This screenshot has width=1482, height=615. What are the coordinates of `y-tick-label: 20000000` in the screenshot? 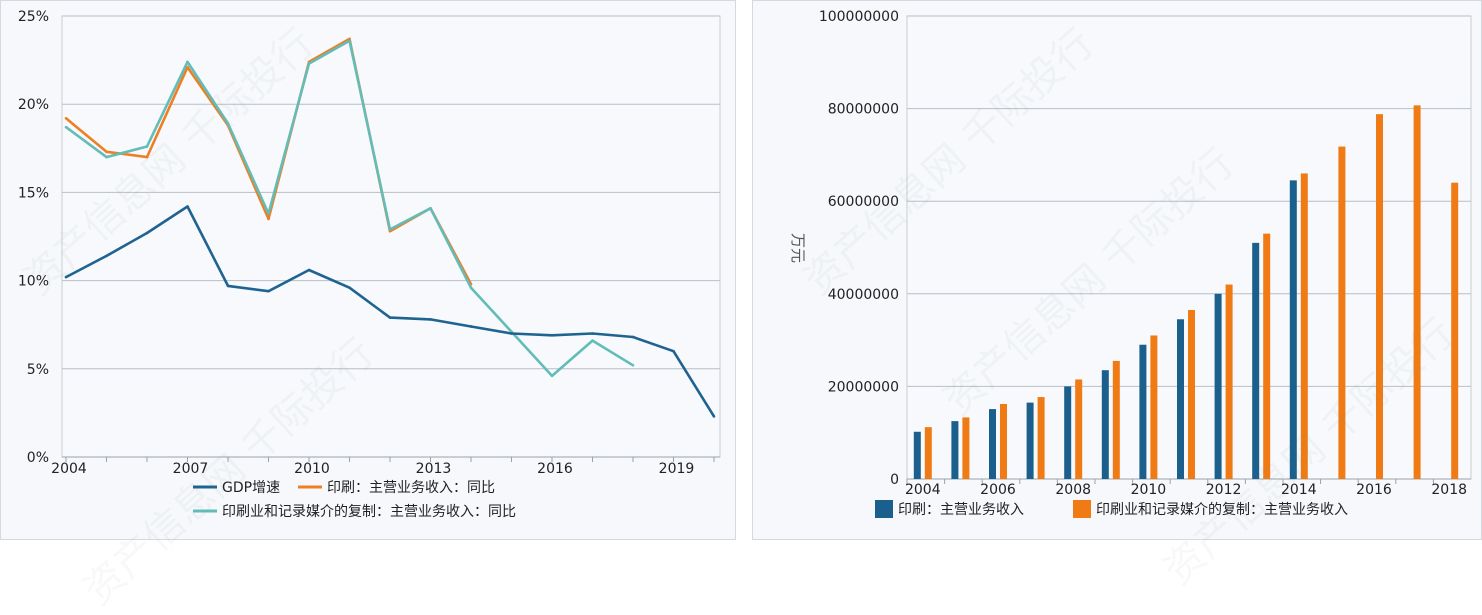 It's located at (863, 387).